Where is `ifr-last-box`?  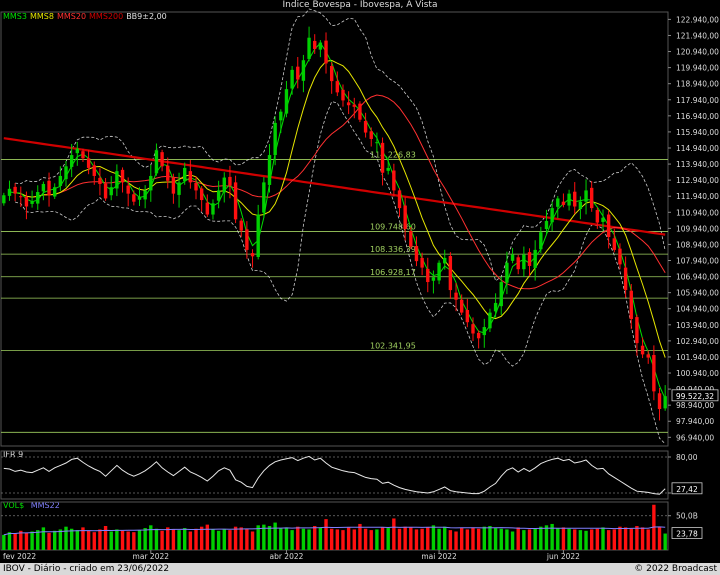 ifr-last-box is located at coordinates (687, 488).